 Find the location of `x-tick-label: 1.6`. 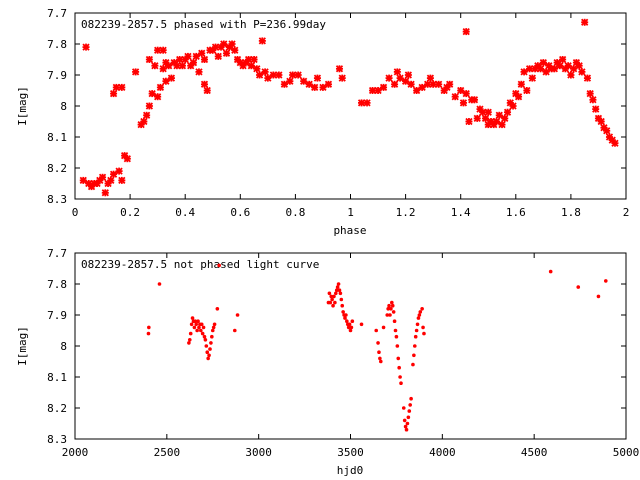

x-tick-label: 1.6 is located at coordinates (516, 212).